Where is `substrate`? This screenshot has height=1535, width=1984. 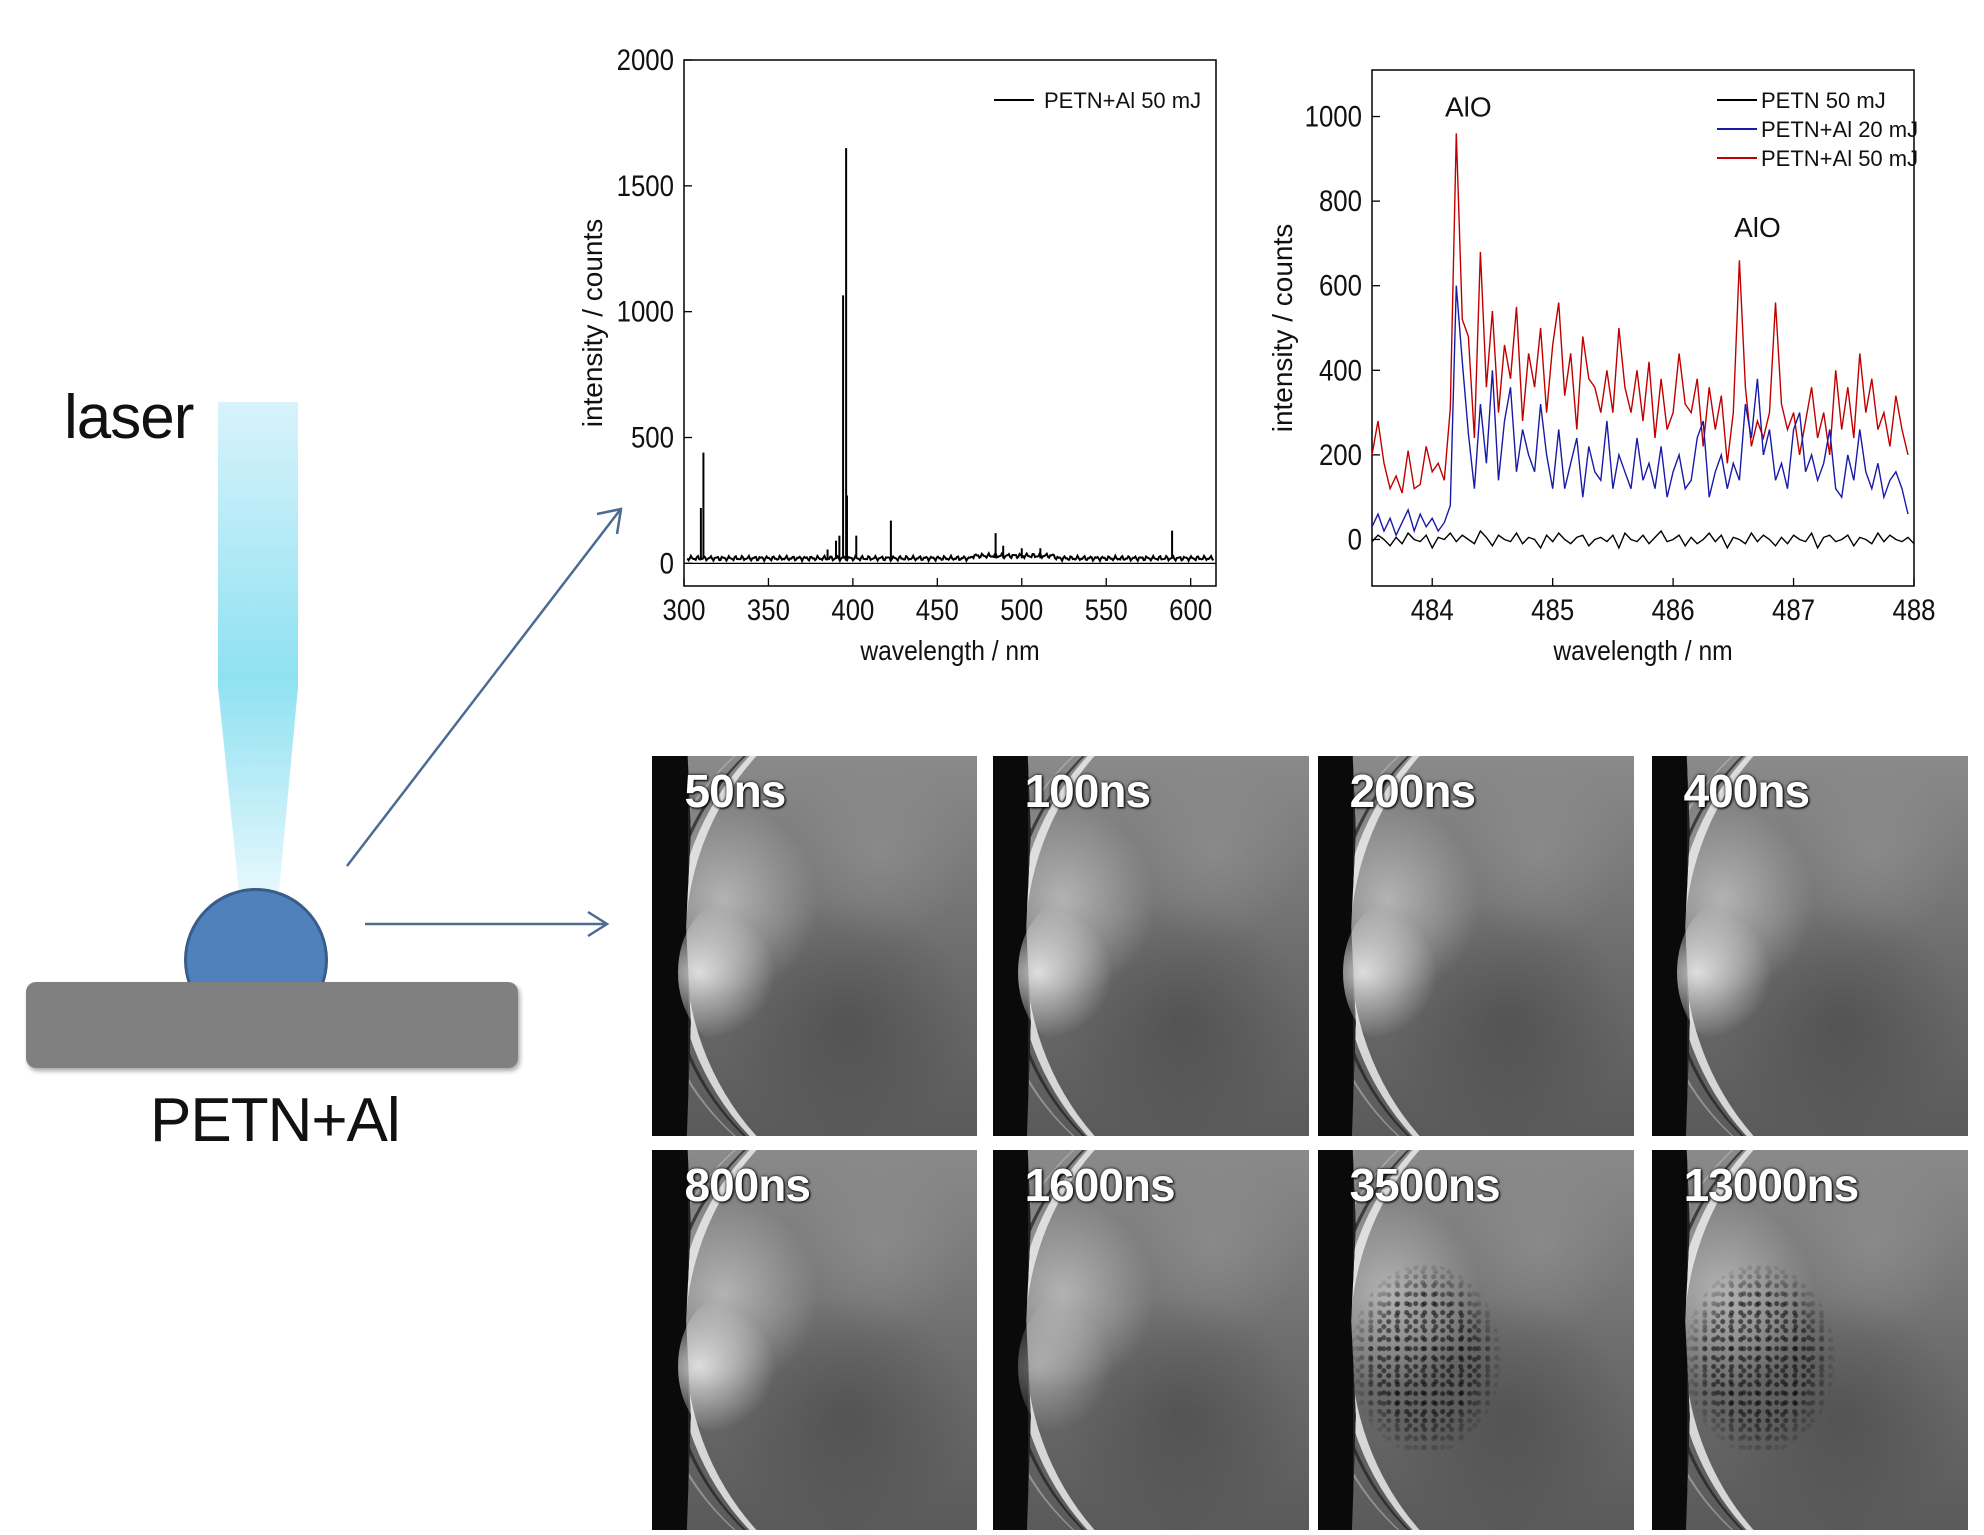
substrate is located at coordinates (272, 1025).